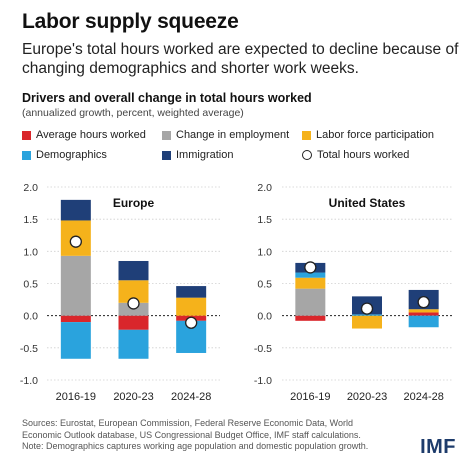 Image resolution: width=474 pixels, height=474 pixels. What do you see at coordinates (26, 155) in the screenshot?
I see `legend-swatch-demographics` at bounding box center [26, 155].